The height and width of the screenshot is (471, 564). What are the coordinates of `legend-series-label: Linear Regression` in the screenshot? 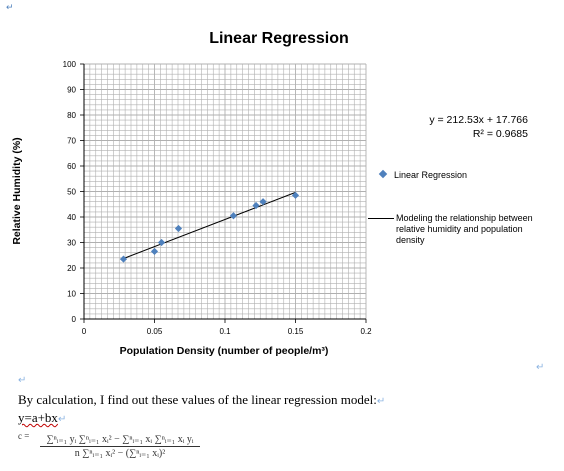 It's located at (431, 175).